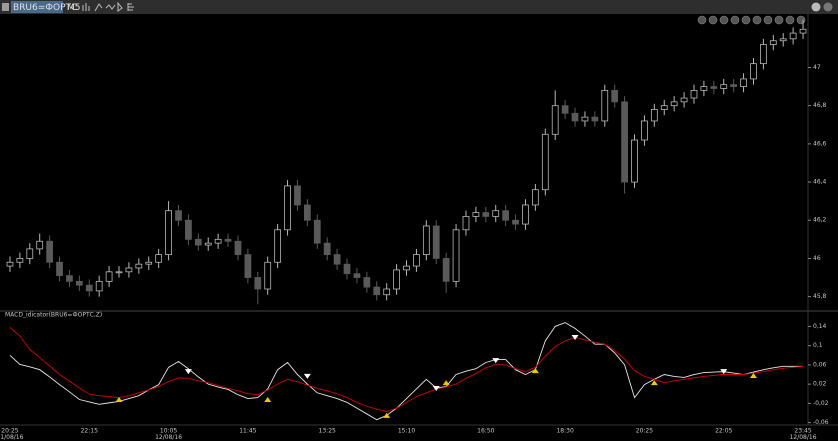 The width and height of the screenshot is (838, 441). What do you see at coordinates (406, 431) in the screenshot?
I see `x-tick-label: 15:10` at bounding box center [406, 431].